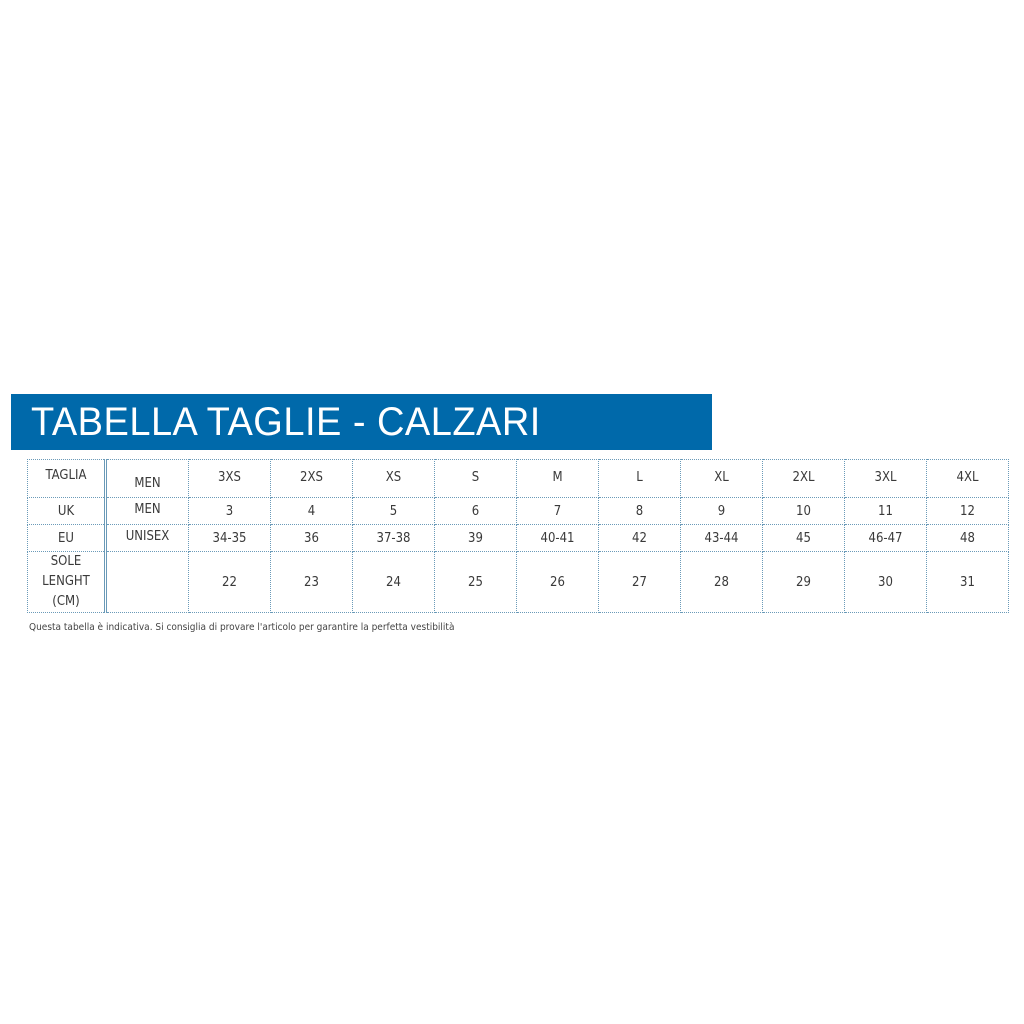 The image size is (1024, 1024). I want to click on size-cell: L, so click(639, 478).